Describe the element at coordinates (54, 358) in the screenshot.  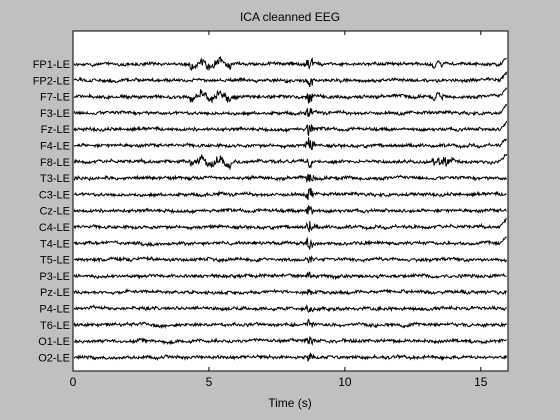
I see `channel-label: O2-LE` at that location.